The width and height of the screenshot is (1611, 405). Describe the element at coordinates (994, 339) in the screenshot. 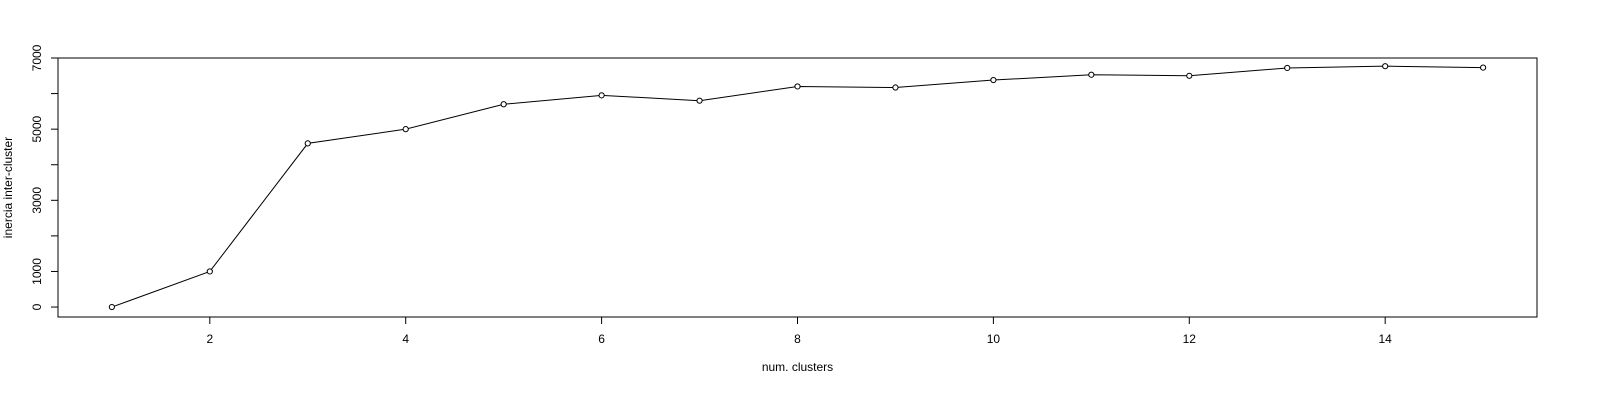

I see `x-tick-label: 10` at that location.